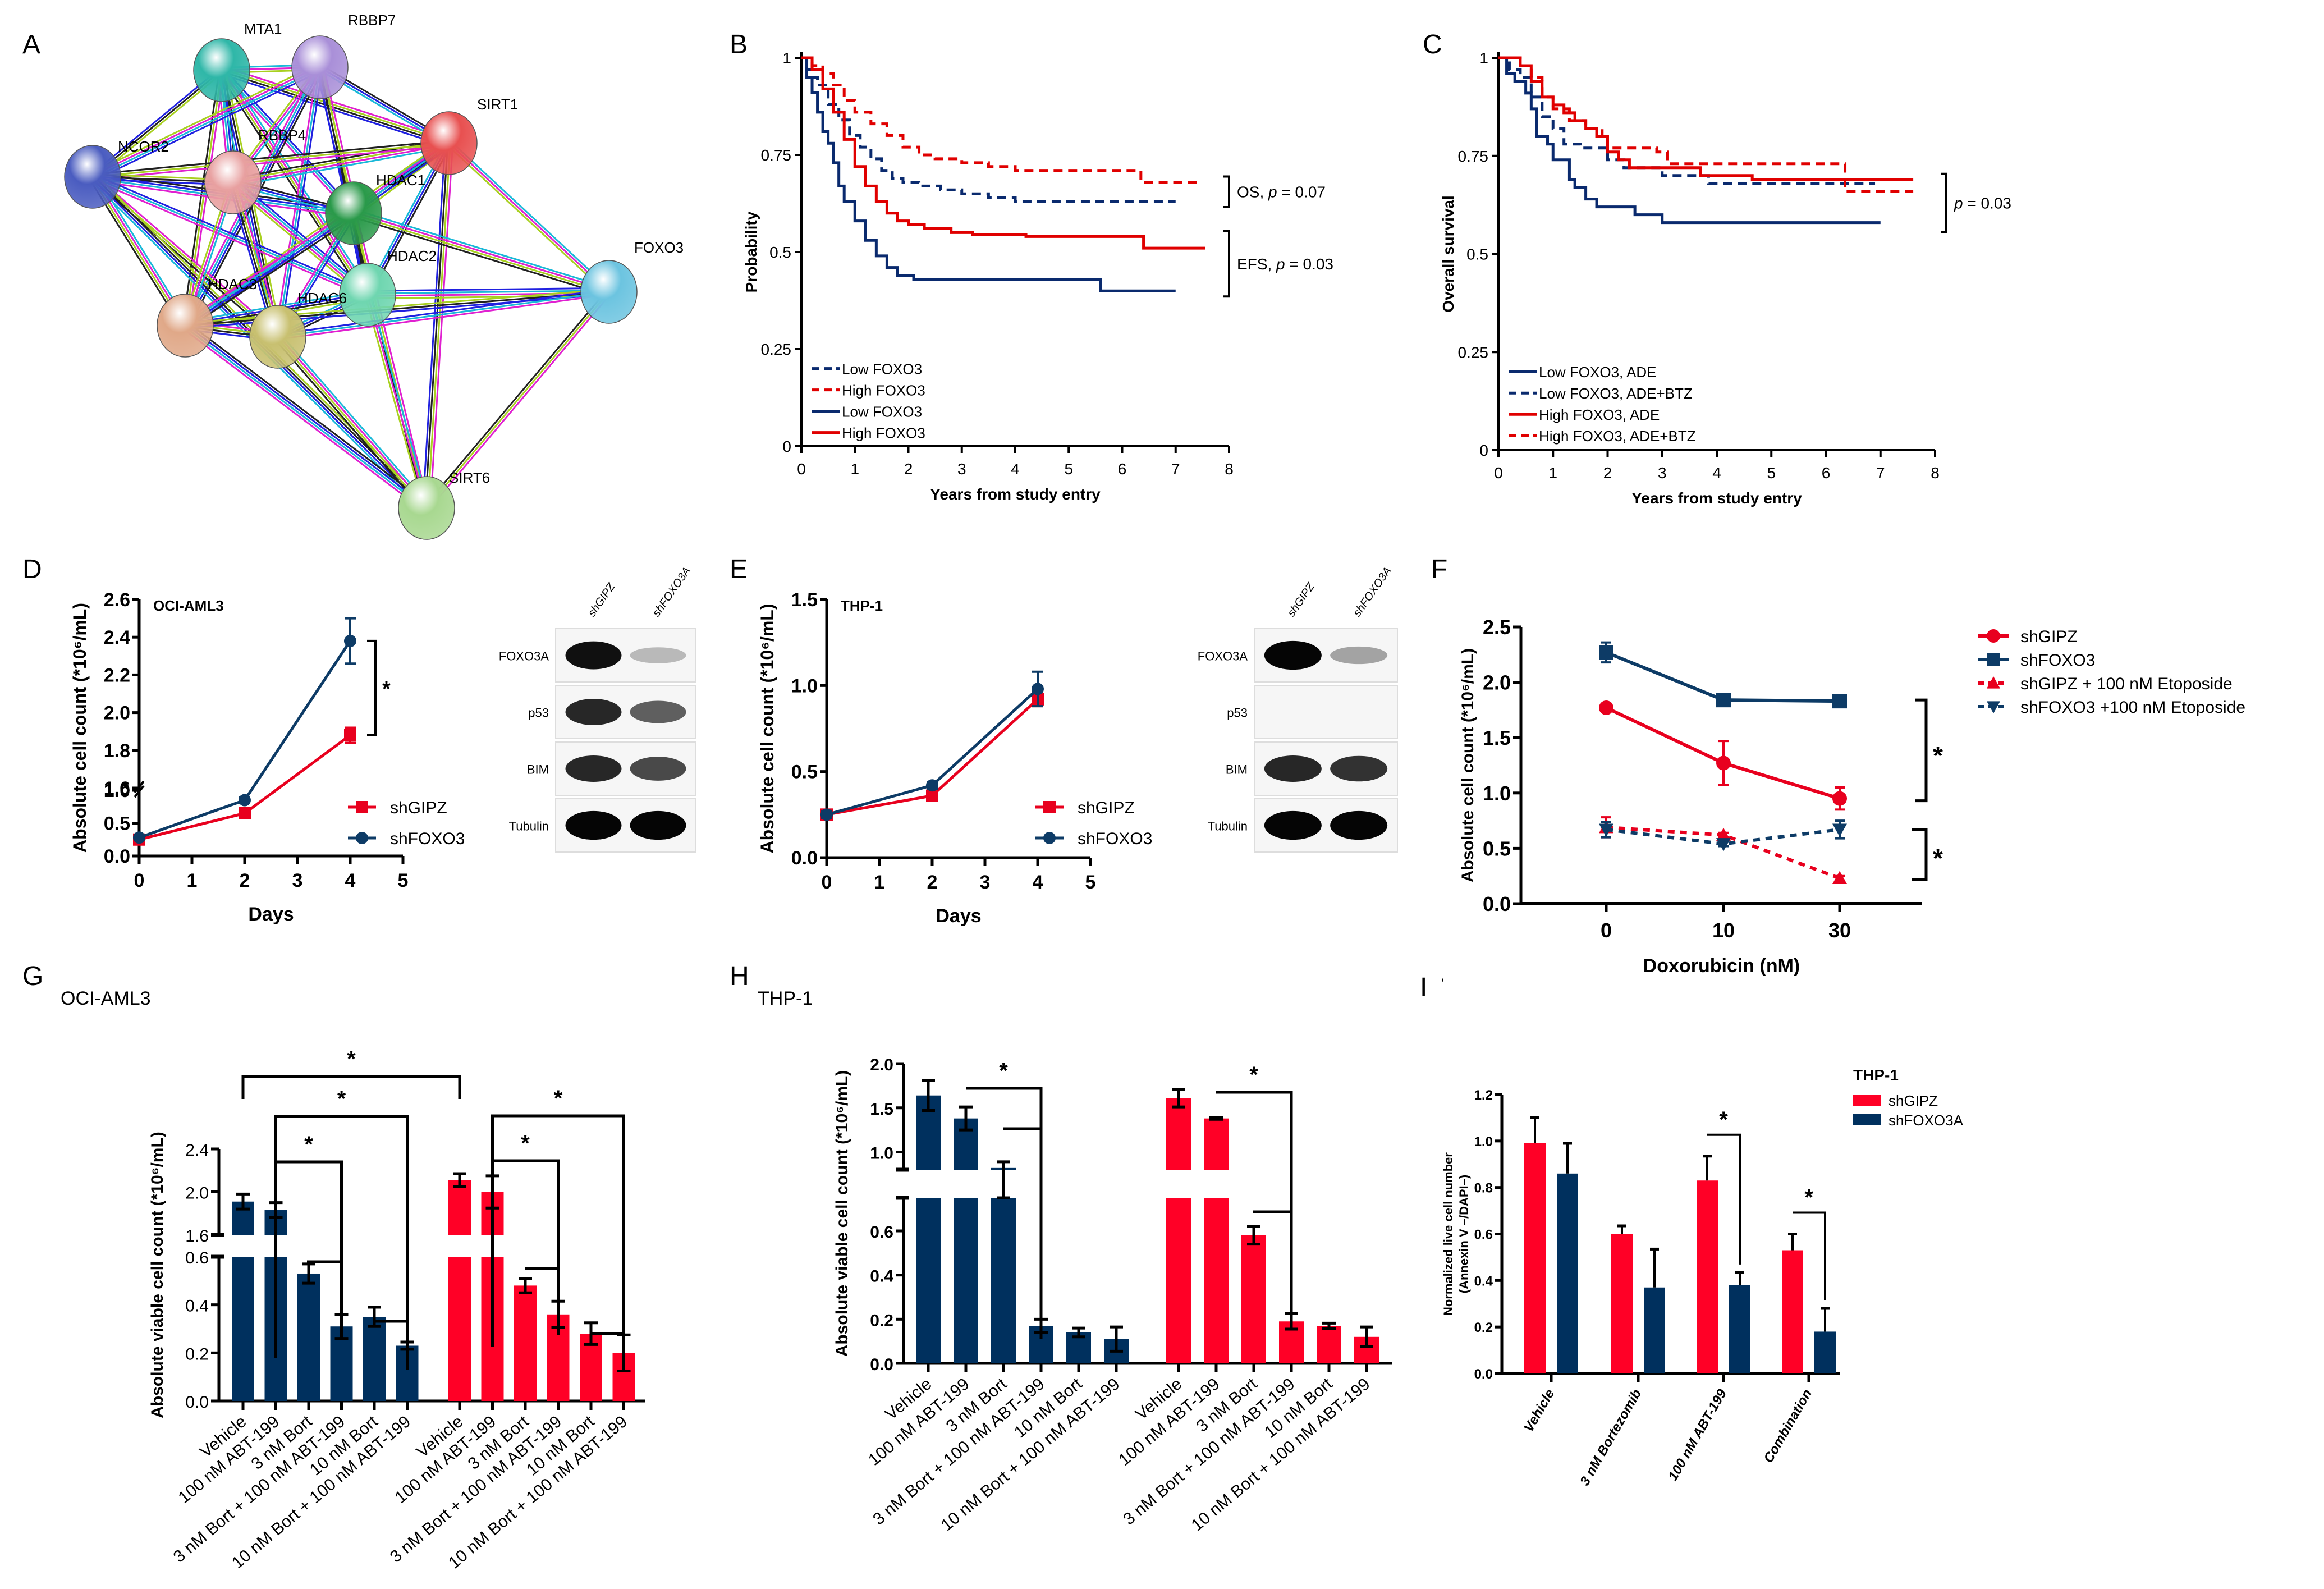 The width and height of the screenshot is (2324, 1589). What do you see at coordinates (187, 255) in the screenshot?
I see `edge-ncor2-hdac6` at bounding box center [187, 255].